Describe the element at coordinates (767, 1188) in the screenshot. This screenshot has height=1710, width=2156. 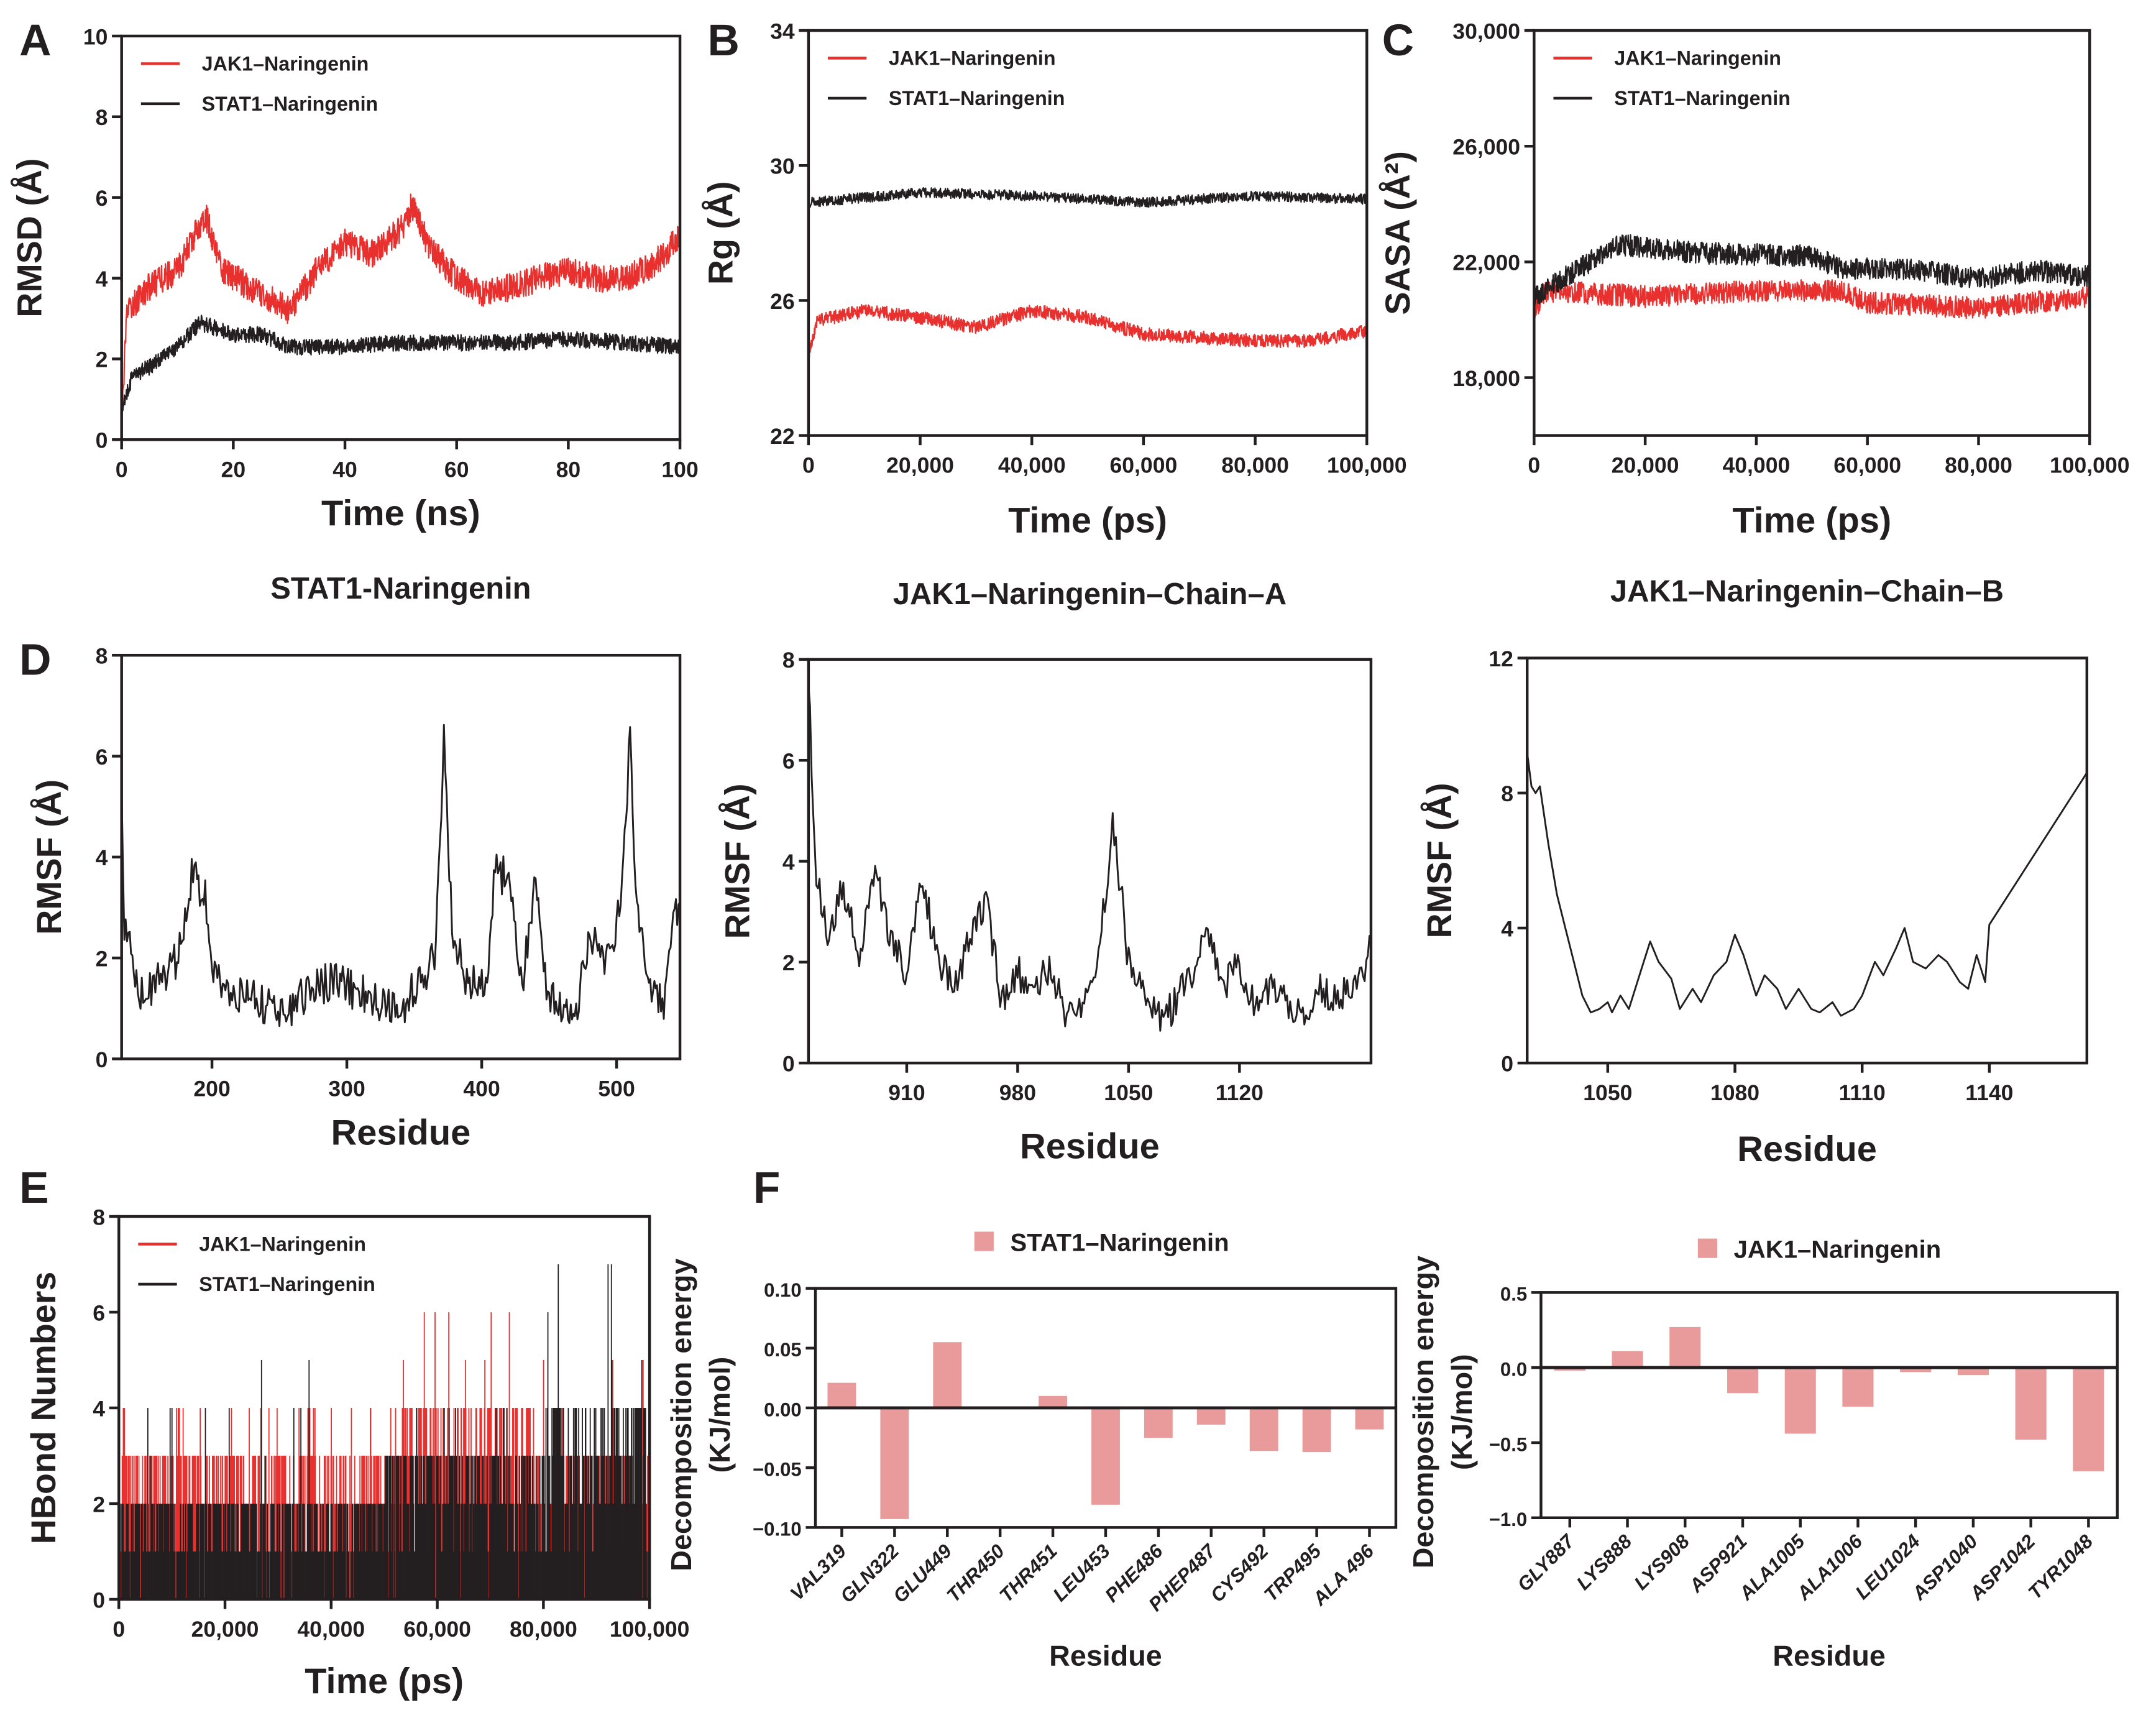
I see `panel-letter: F` at that location.